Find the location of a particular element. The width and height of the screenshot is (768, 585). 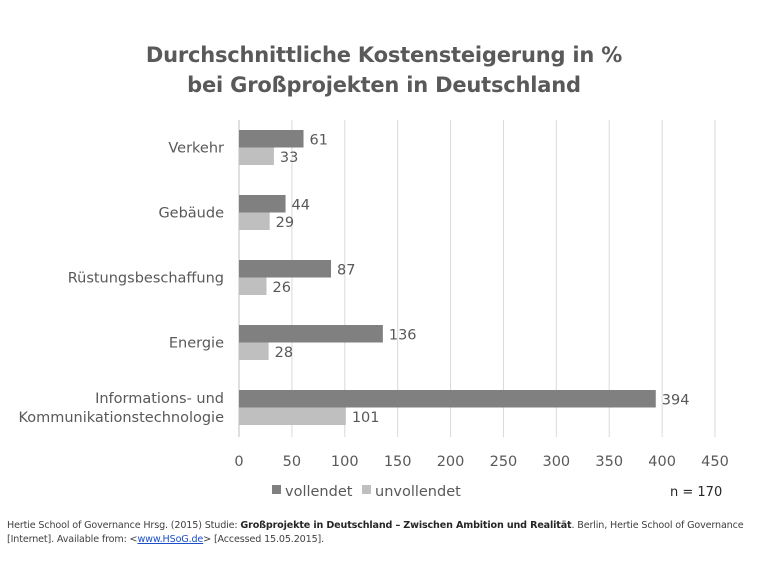

x-tick-label: 450 is located at coordinates (715, 462).